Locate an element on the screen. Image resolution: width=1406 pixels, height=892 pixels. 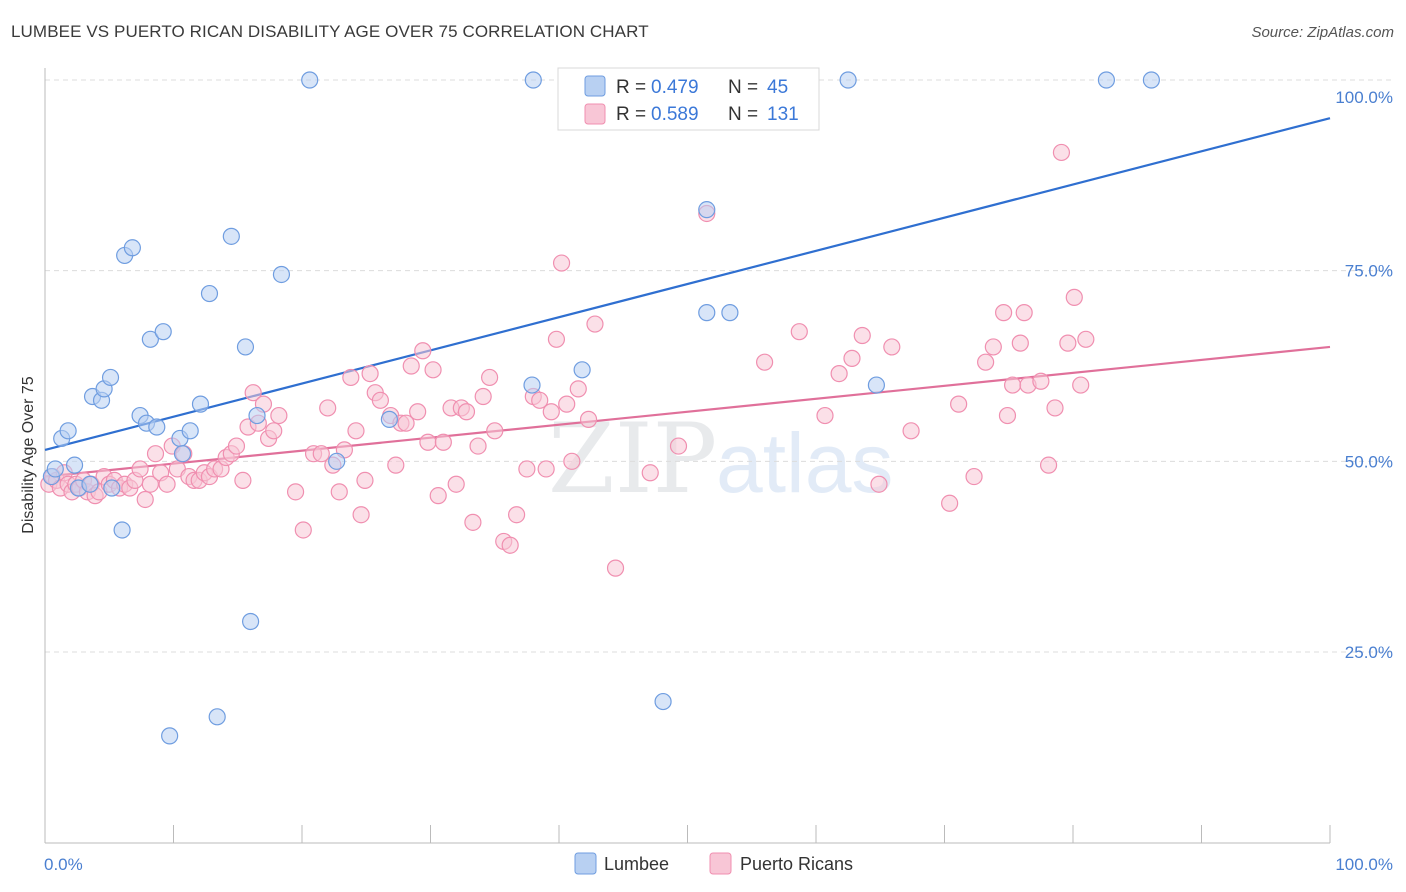
legend-swatch-lumbee is located at coordinates (595, 86).